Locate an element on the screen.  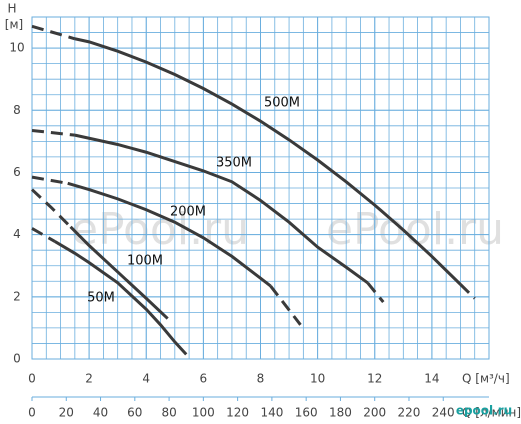
x-tick-label: 4 is located at coordinates (146, 379).